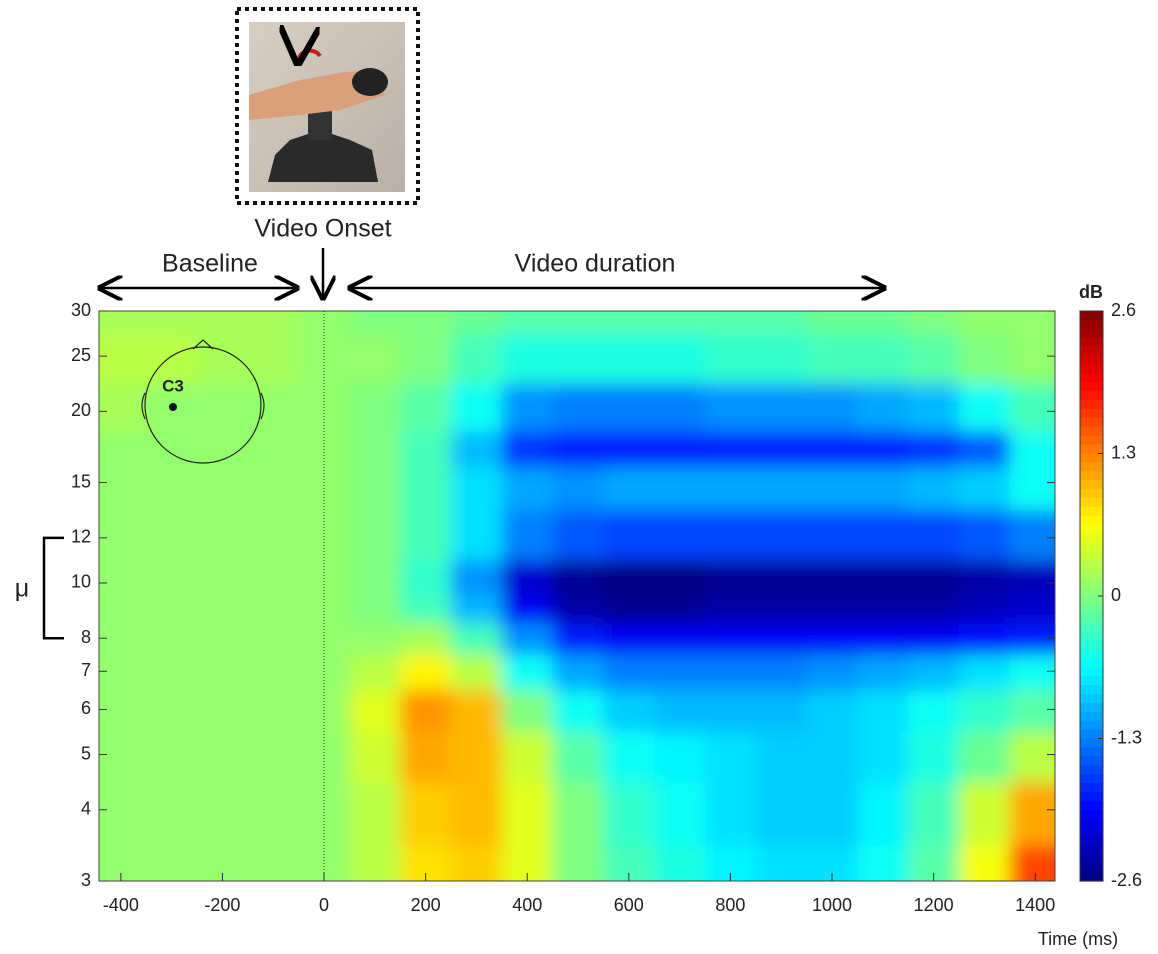 The height and width of the screenshot is (954, 1158). What do you see at coordinates (324, 905) in the screenshot?
I see `x-tick-label: 0` at bounding box center [324, 905].